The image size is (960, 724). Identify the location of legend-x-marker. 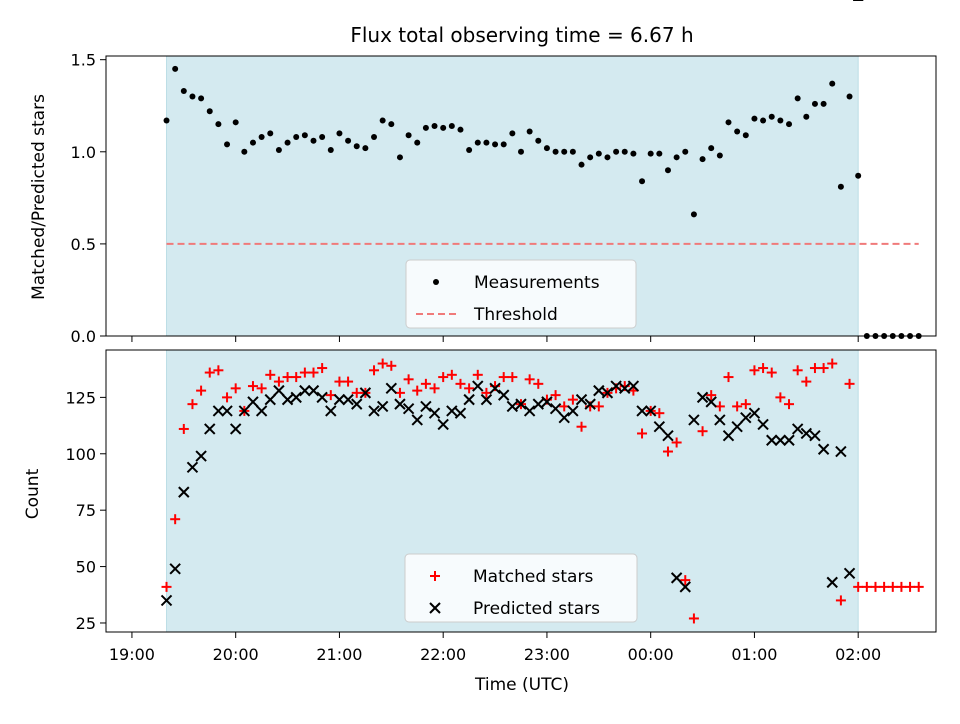
(435, 608).